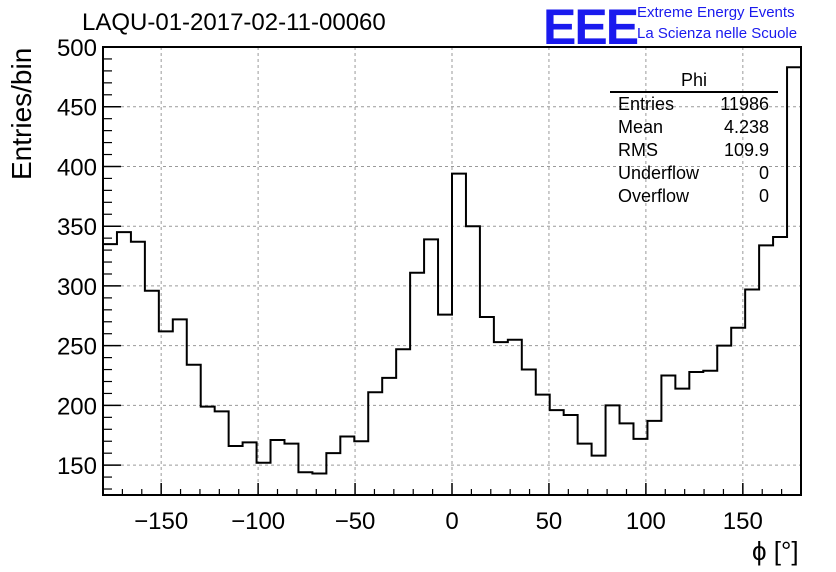 Image resolution: width=836 pixels, height=572 pixels. What do you see at coordinates (355, 521) in the screenshot?
I see `x-tick-label: −50` at bounding box center [355, 521].